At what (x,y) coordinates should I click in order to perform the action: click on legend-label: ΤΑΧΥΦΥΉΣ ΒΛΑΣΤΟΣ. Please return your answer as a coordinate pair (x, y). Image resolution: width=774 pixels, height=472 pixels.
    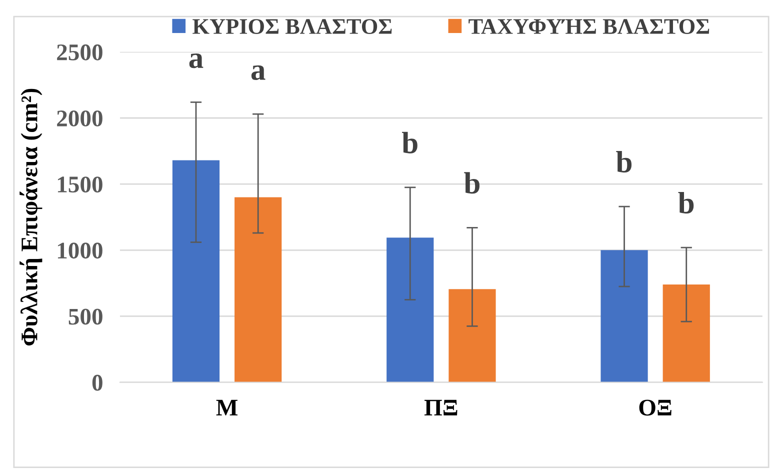
    Looking at the image, I should click on (589, 26).